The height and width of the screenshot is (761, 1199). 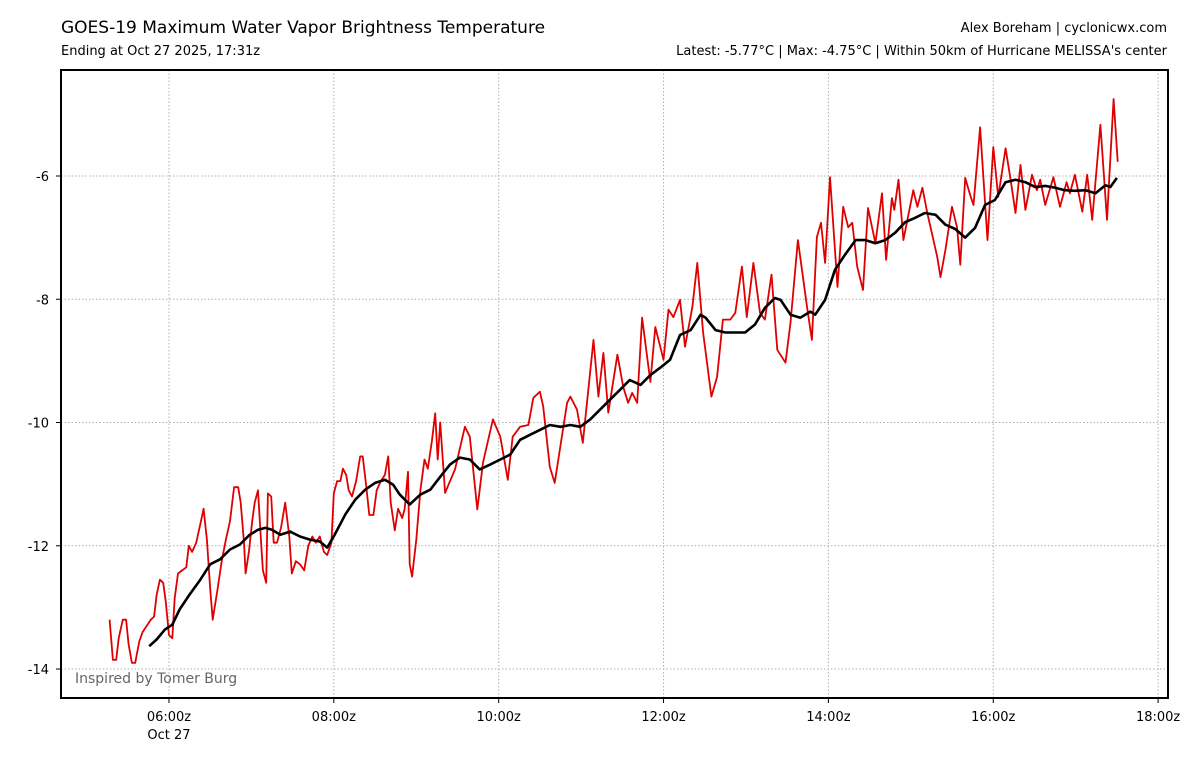 I want to click on author-credit: Alex Boreham | cyclonicwx.com, so click(x=1063, y=28).